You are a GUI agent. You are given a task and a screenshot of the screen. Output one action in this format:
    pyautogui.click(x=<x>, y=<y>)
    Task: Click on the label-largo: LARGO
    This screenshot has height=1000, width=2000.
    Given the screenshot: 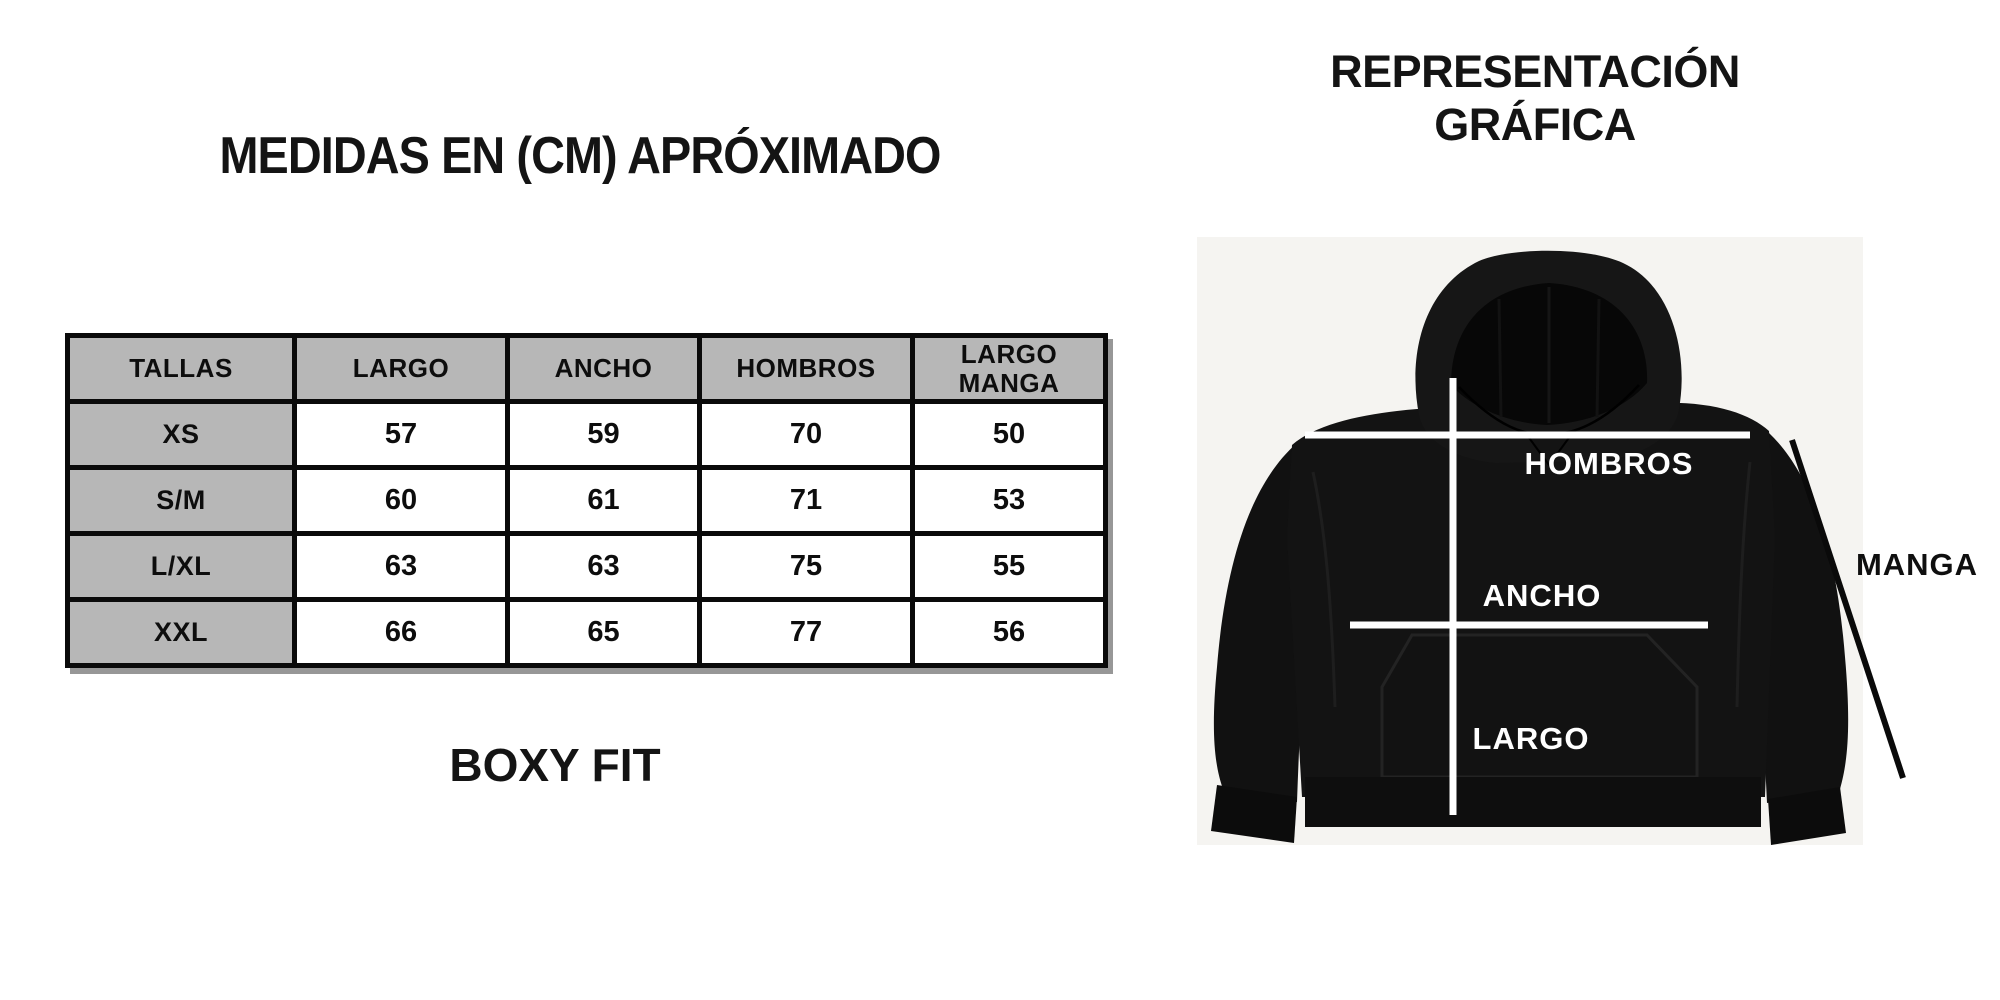 What is the action you would take?
    pyautogui.click(x=1531, y=738)
    